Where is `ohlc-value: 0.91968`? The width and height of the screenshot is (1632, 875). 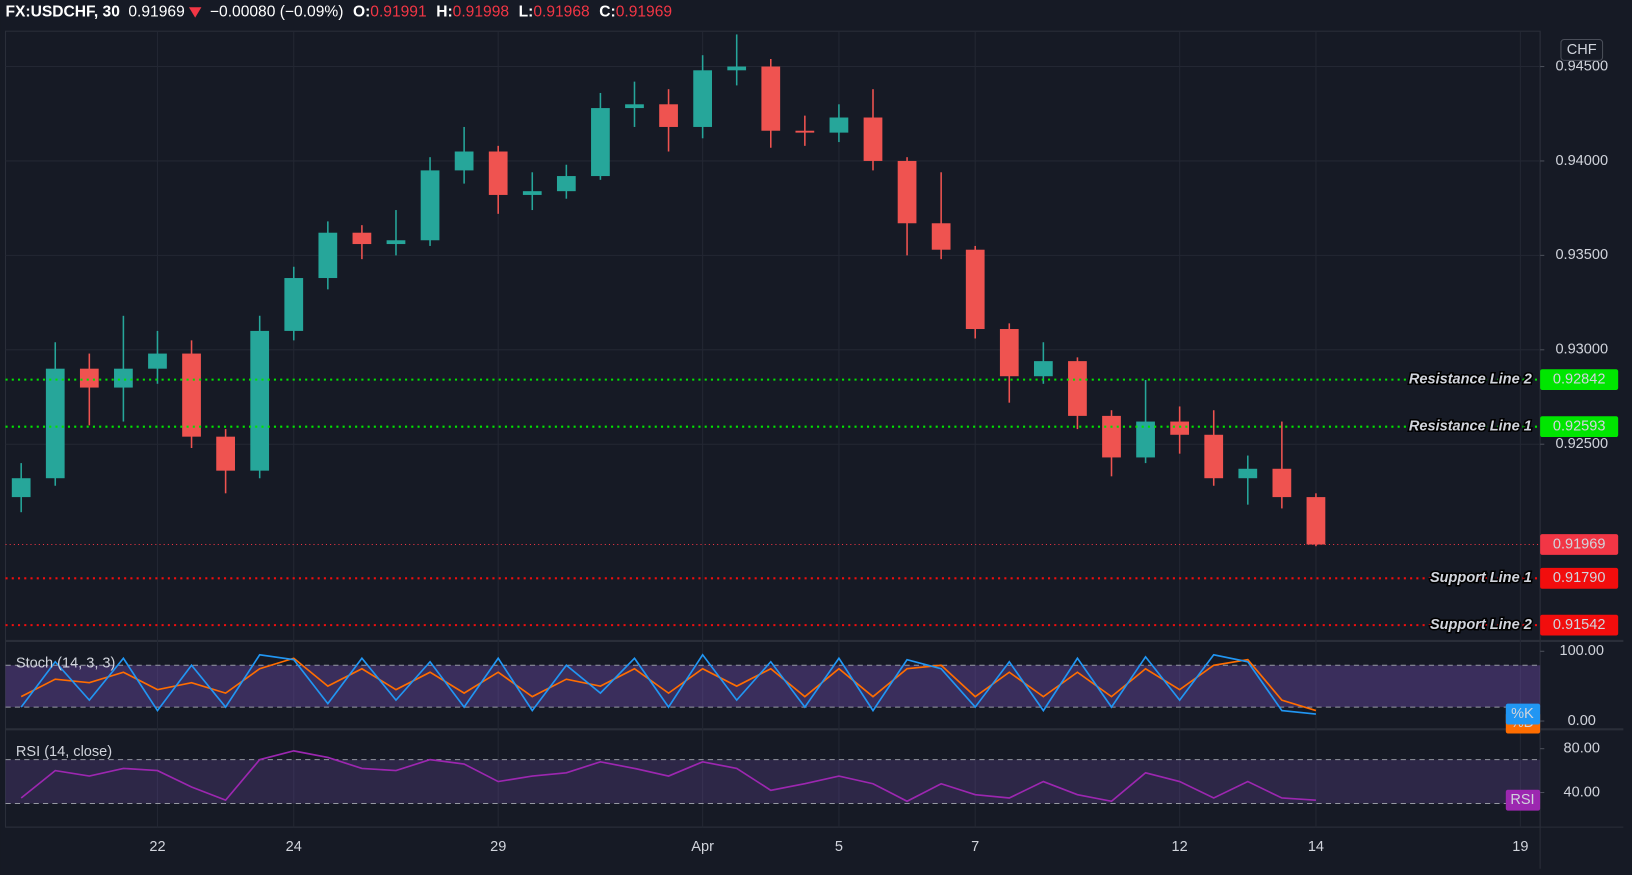
ohlc-value: 0.91968 is located at coordinates (561, 12).